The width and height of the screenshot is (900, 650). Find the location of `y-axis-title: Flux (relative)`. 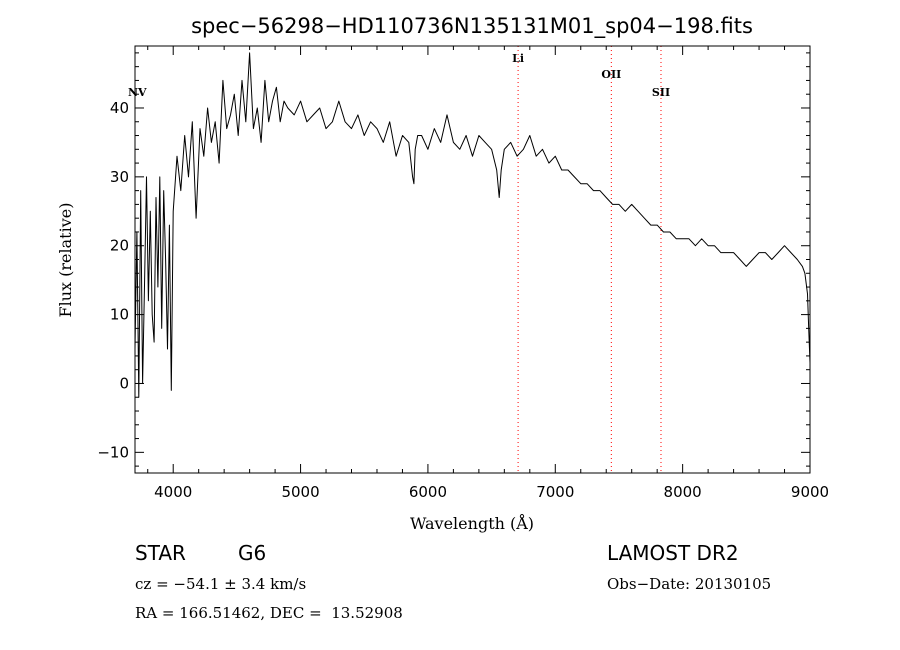

y-axis-title: Flux (relative) is located at coordinates (65, 260).